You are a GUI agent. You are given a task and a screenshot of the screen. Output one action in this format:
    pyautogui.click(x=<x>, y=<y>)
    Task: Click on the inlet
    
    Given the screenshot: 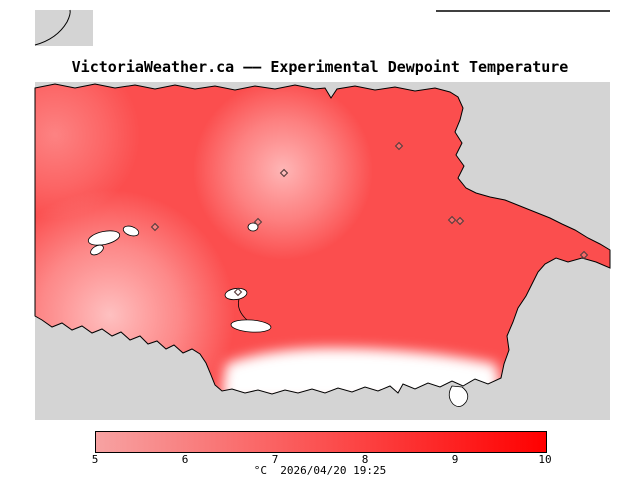 What is the action you would take?
    pyautogui.click(x=251, y=326)
    